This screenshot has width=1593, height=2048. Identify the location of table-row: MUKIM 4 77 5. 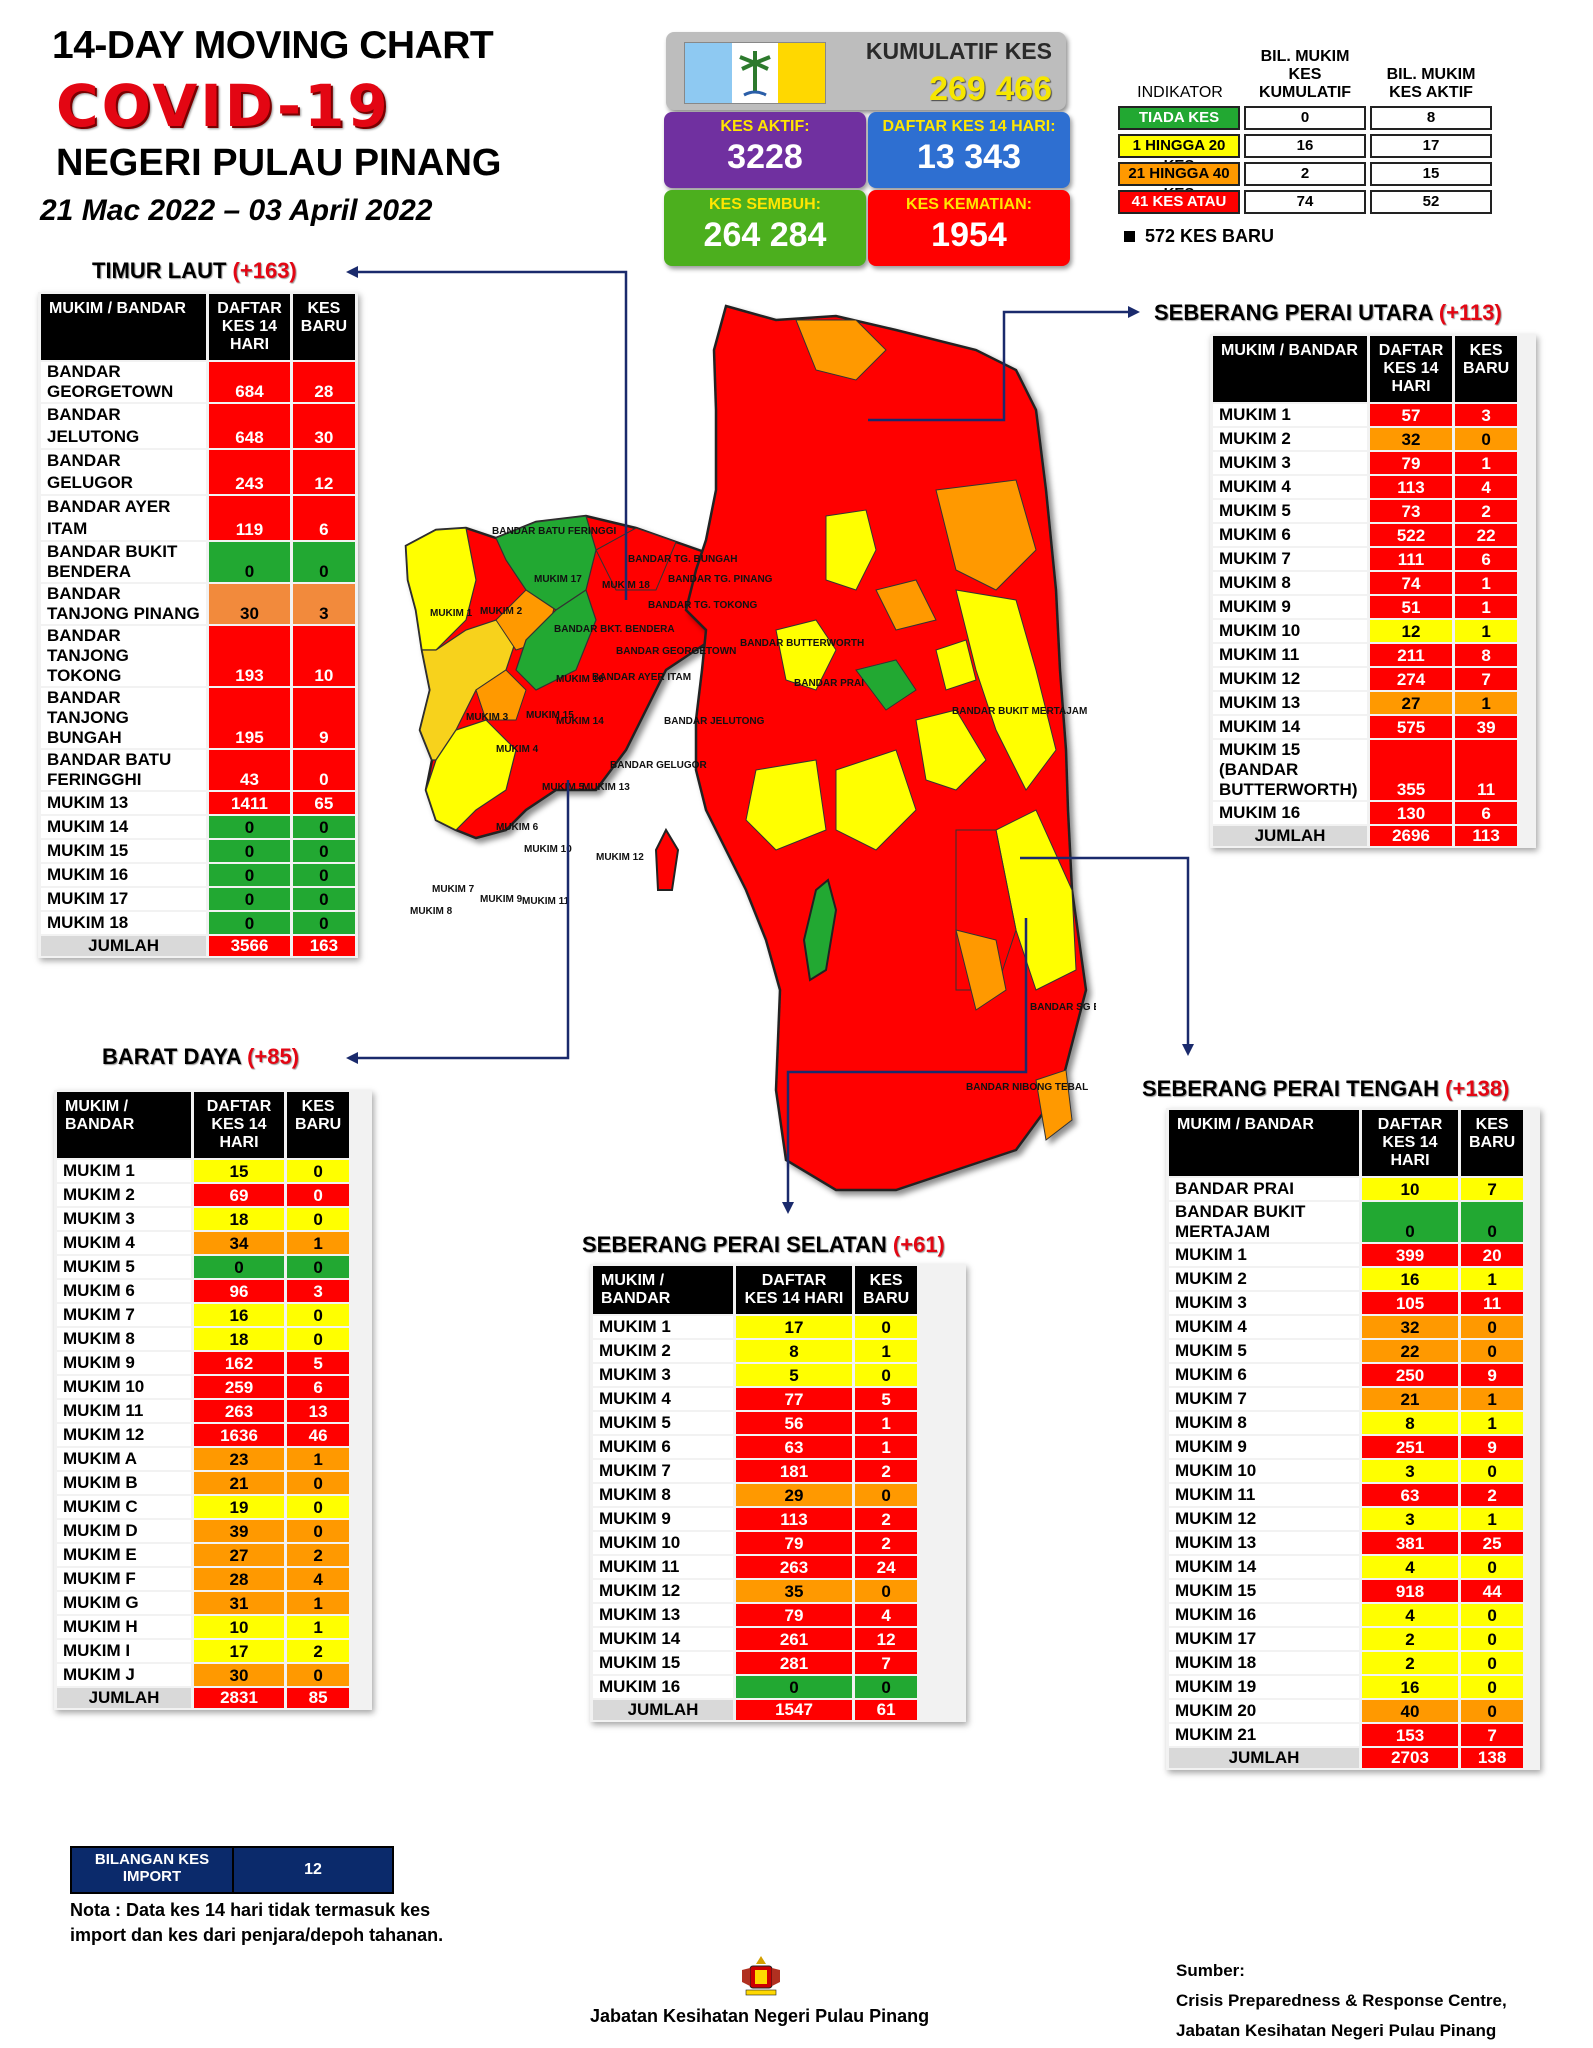
(755, 1399).